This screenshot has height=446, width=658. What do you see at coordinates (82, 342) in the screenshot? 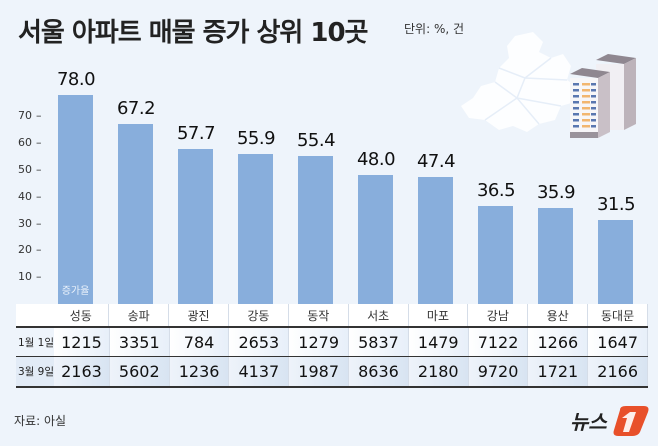
I see `table-cell: 1215` at bounding box center [82, 342].